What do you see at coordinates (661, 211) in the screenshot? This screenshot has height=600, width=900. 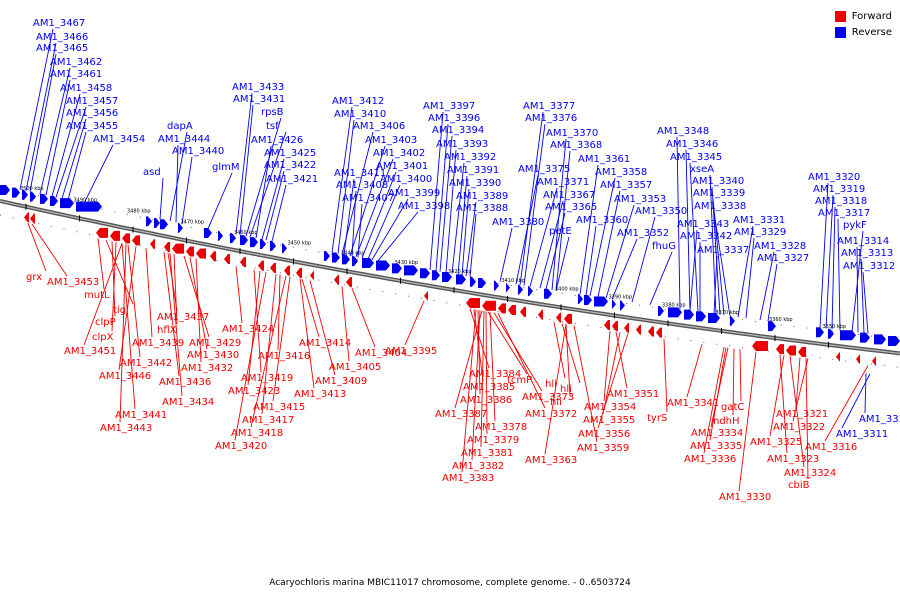 I see `reverse-gene-label: AM1_3350` at bounding box center [661, 211].